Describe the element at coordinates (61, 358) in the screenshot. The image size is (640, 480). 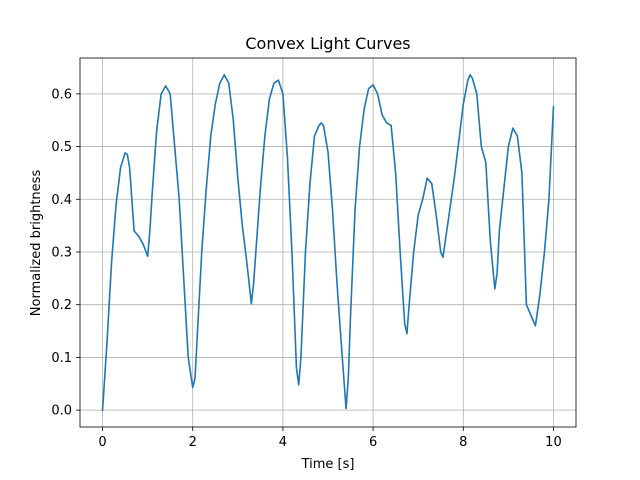
I see `y-tick-label: 0.1` at that location.